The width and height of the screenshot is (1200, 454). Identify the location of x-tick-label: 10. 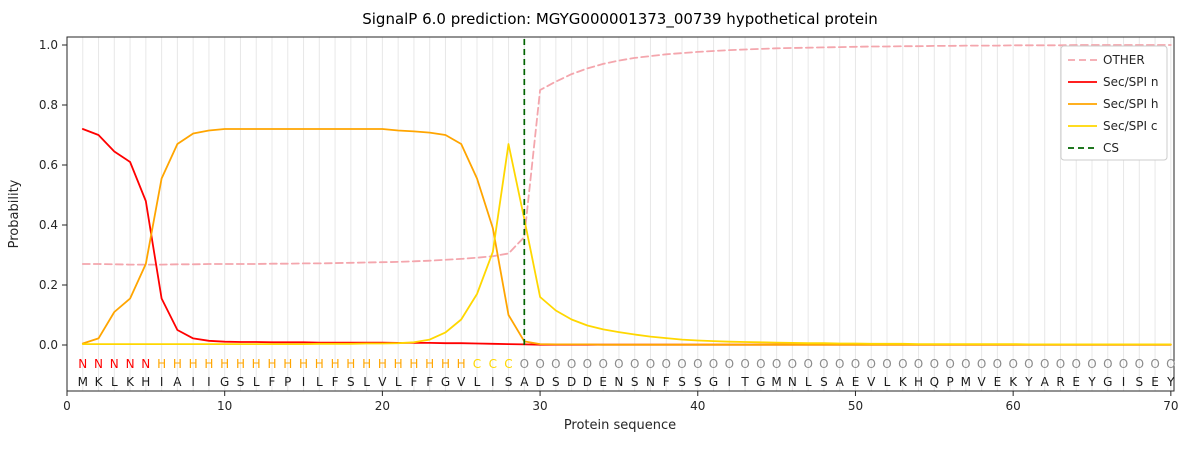
(224, 406).